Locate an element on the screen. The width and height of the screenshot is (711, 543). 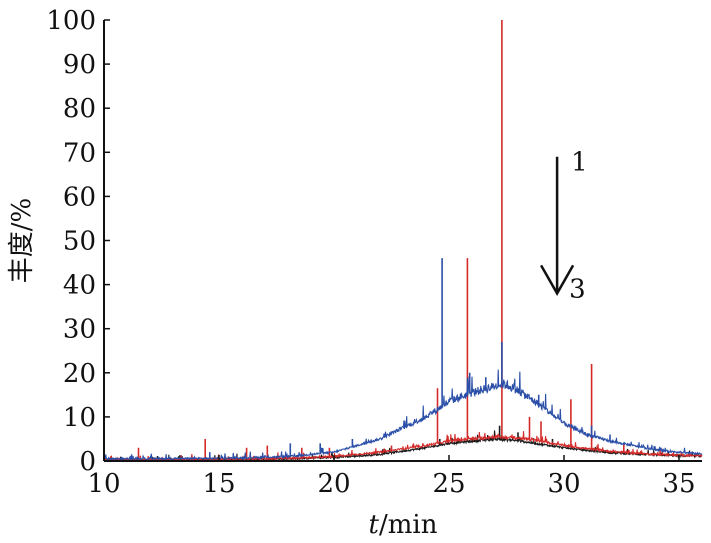
series-1-trace is located at coordinates (403, 415).